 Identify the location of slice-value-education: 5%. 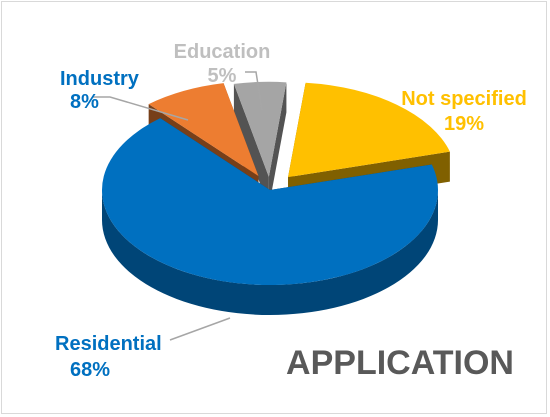
(222, 76).